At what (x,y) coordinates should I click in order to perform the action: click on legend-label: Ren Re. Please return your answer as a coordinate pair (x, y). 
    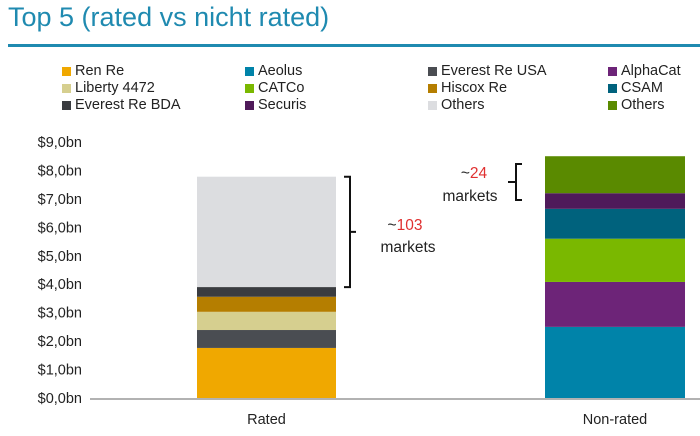
    Looking at the image, I should click on (100, 71).